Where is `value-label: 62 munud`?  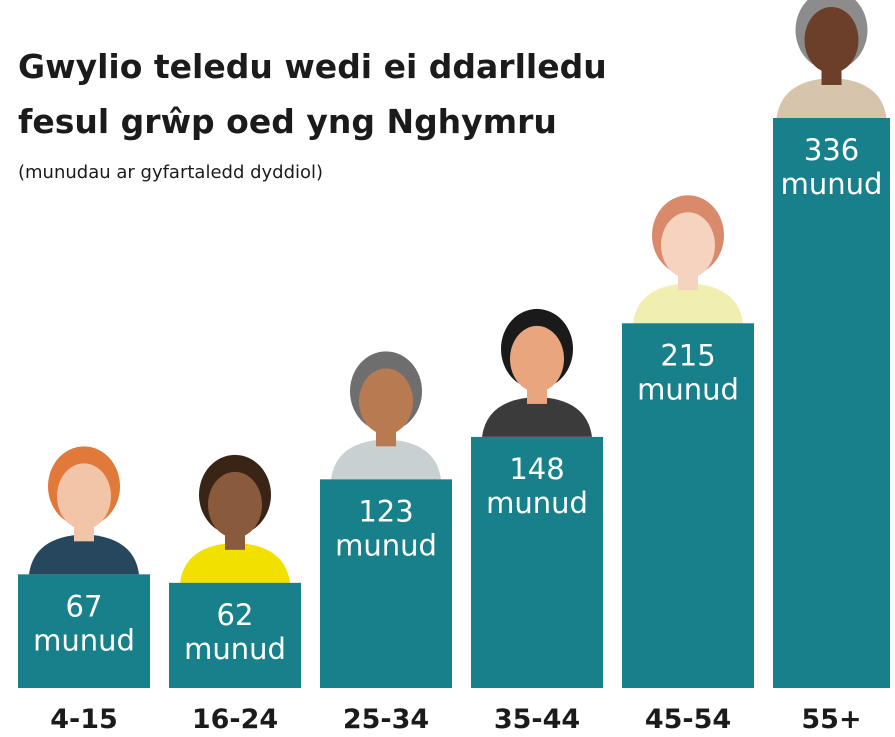
value-label: 62 munud is located at coordinates (235, 632).